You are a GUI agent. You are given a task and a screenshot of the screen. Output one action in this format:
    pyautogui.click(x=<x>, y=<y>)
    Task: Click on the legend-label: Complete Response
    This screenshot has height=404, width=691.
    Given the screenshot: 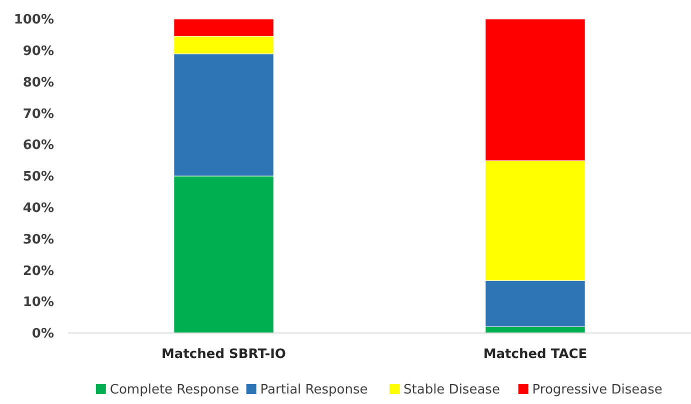 What is the action you would take?
    pyautogui.click(x=175, y=390)
    